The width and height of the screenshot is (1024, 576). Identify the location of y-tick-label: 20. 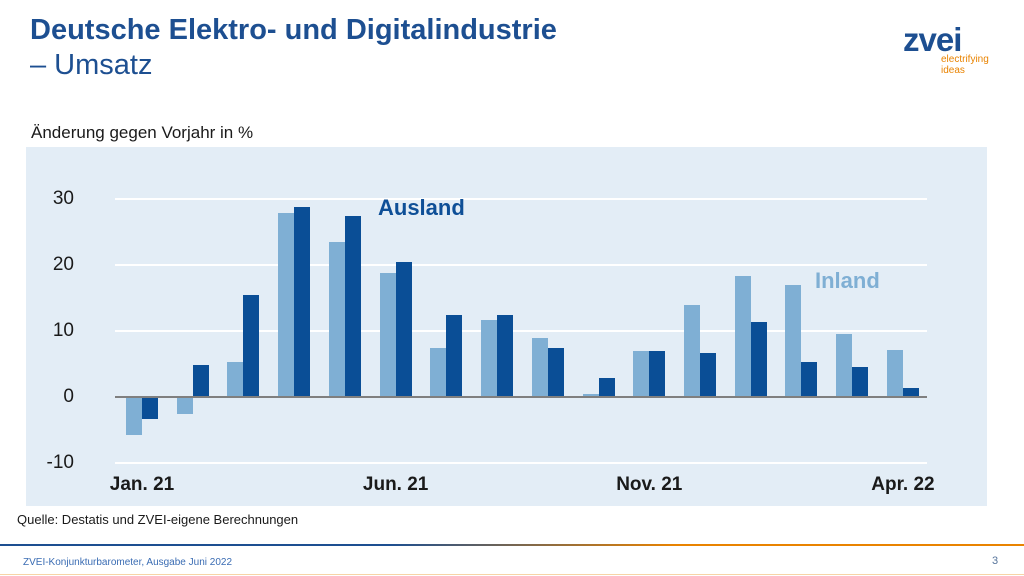
(63, 264).